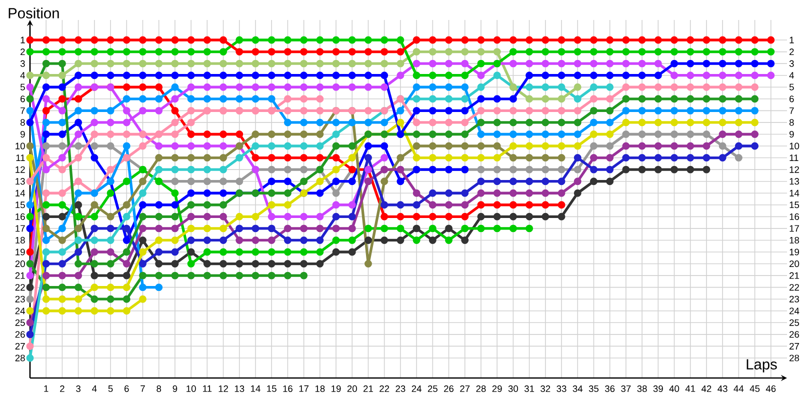 This screenshot has width=800, height=400. What do you see at coordinates (20, 216) in the screenshot?
I see `y-tick-label: 16` at bounding box center [20, 216].